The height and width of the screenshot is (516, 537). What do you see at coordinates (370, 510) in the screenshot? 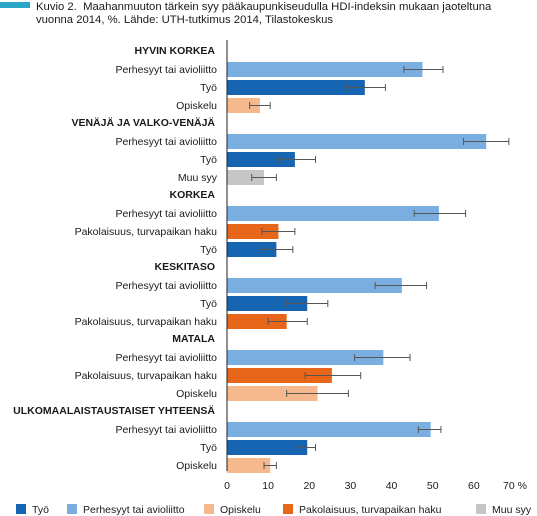
I see `legend-label: Pakolaisuus, turvapaikan haku` at bounding box center [370, 510].